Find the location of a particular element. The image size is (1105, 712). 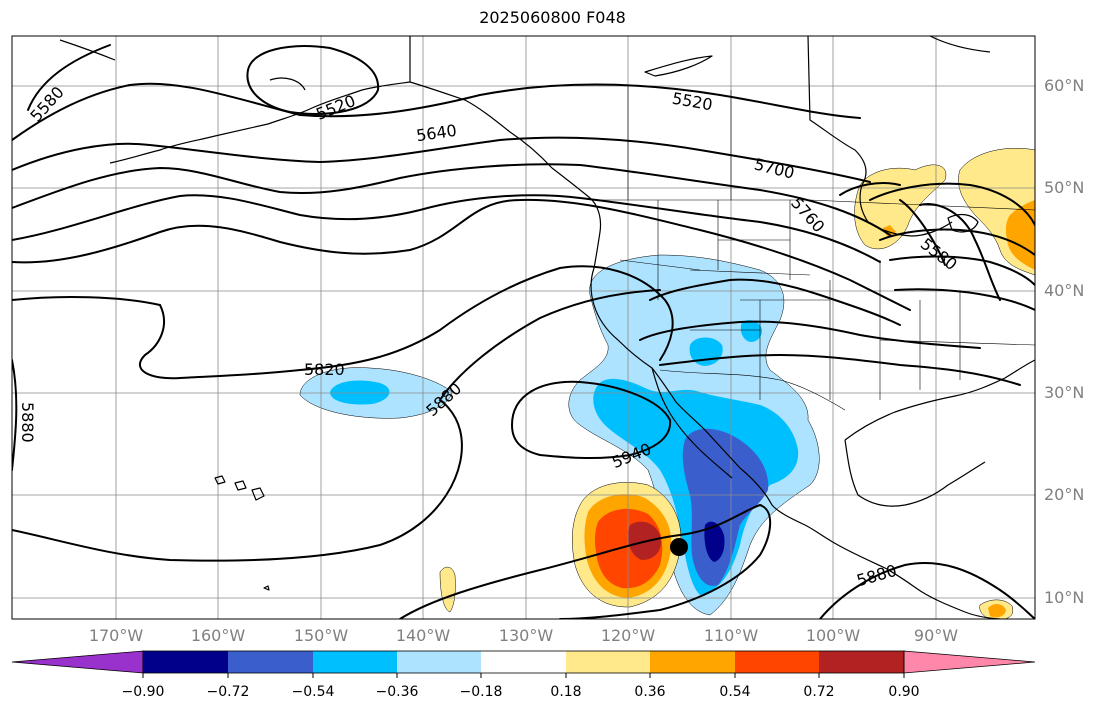

lon-label-130w: 130°W is located at coordinates (526, 635).